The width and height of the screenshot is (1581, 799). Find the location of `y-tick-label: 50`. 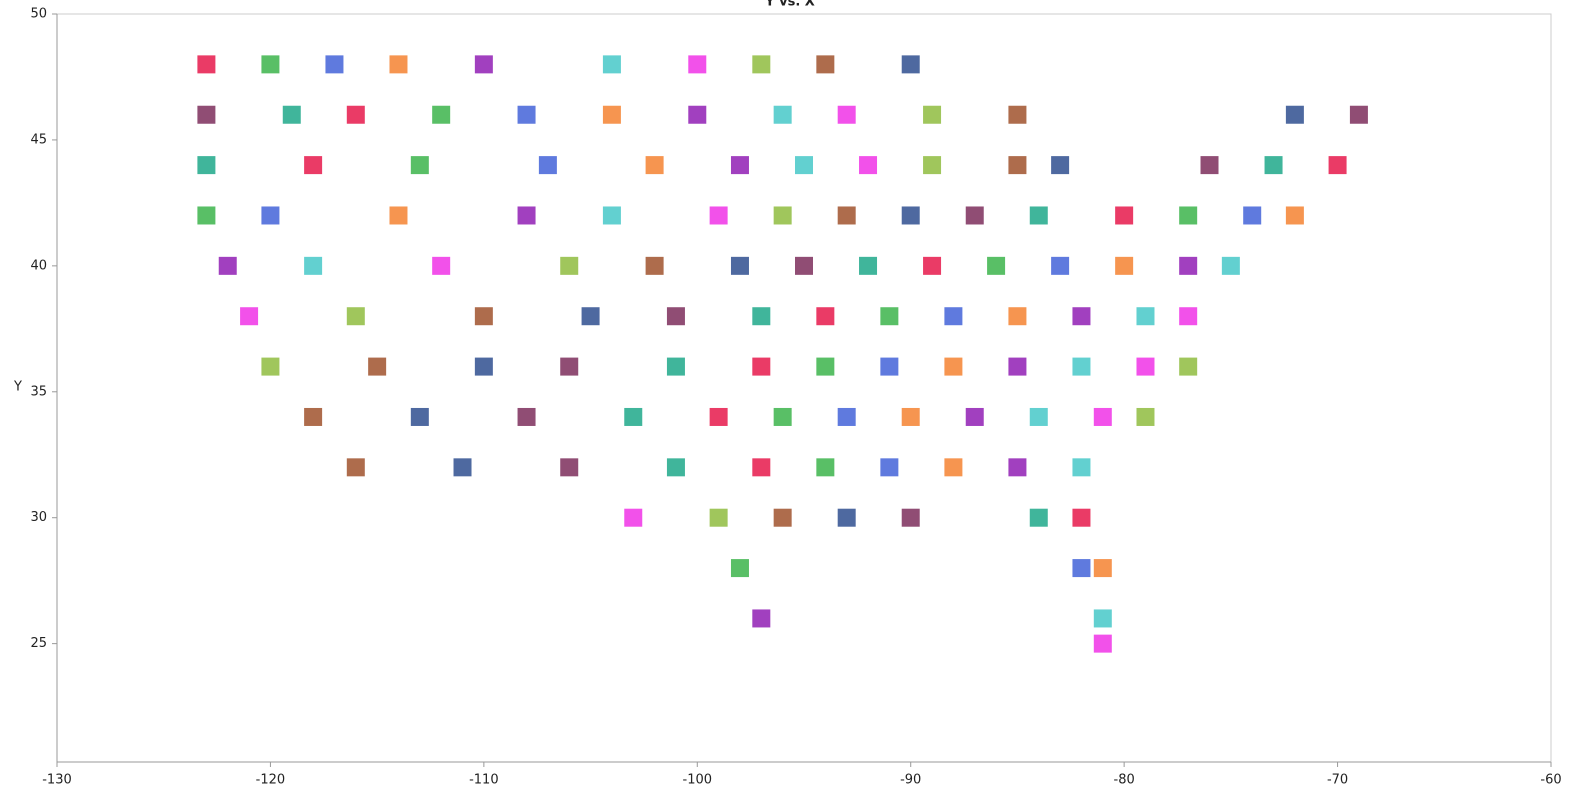

y-tick-label: 50 is located at coordinates (38, 14).